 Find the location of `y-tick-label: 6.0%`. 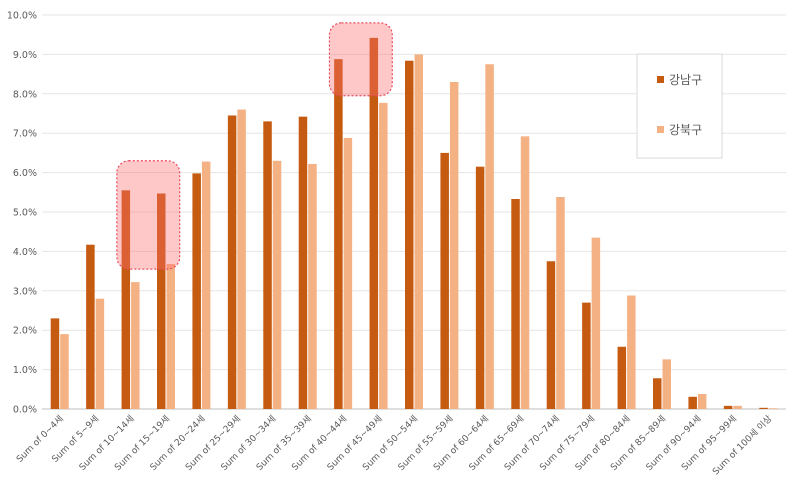

y-tick-label: 6.0% is located at coordinates (25, 173).